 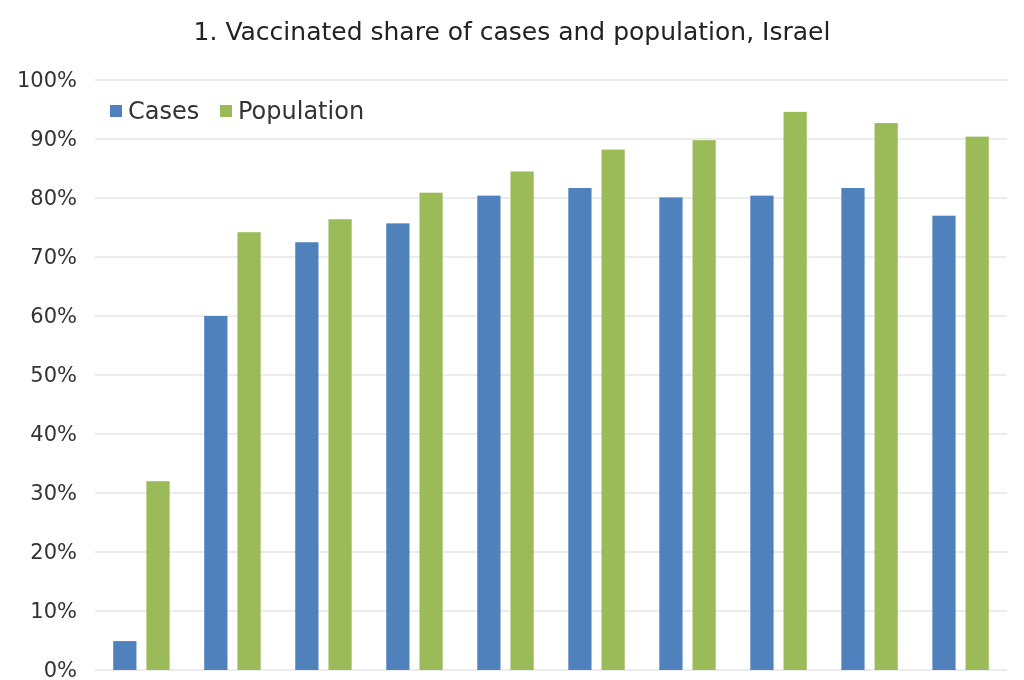 I want to click on legend-label: Population, so click(x=301, y=111).